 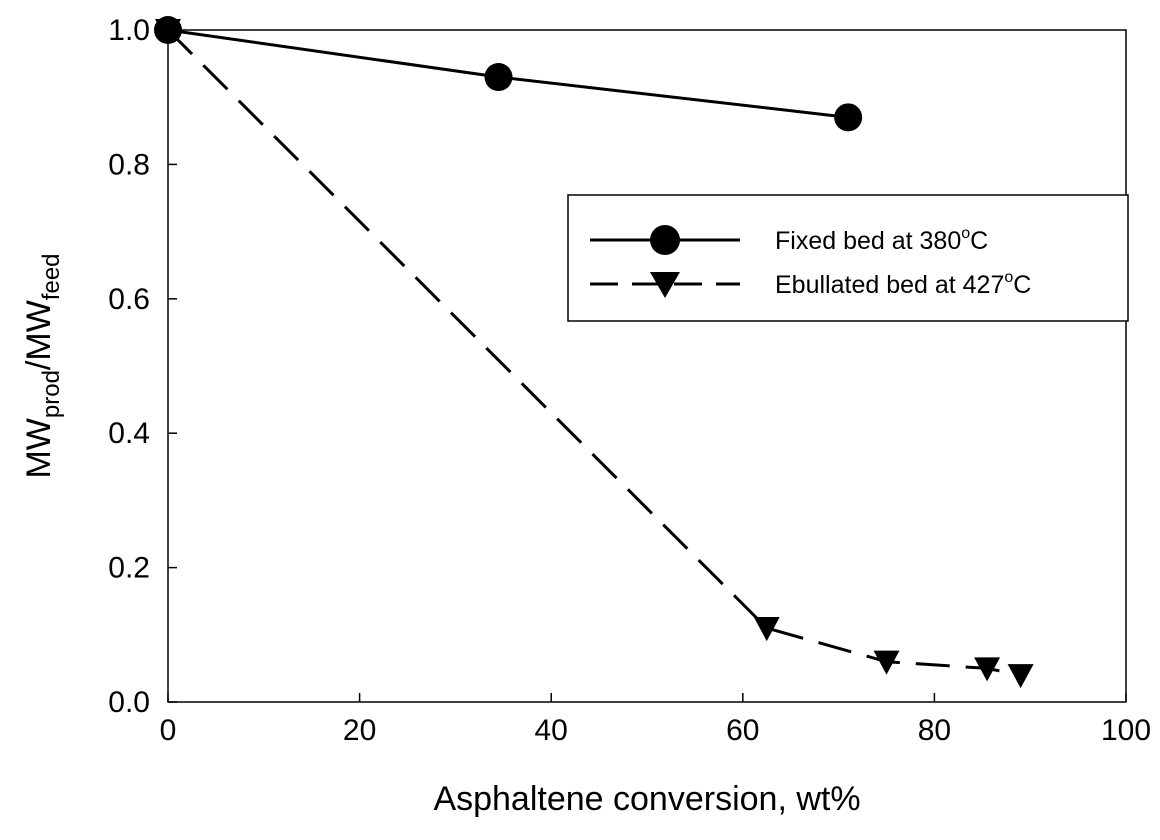 I want to click on y-tick-label: 0.4, so click(x=129, y=433).